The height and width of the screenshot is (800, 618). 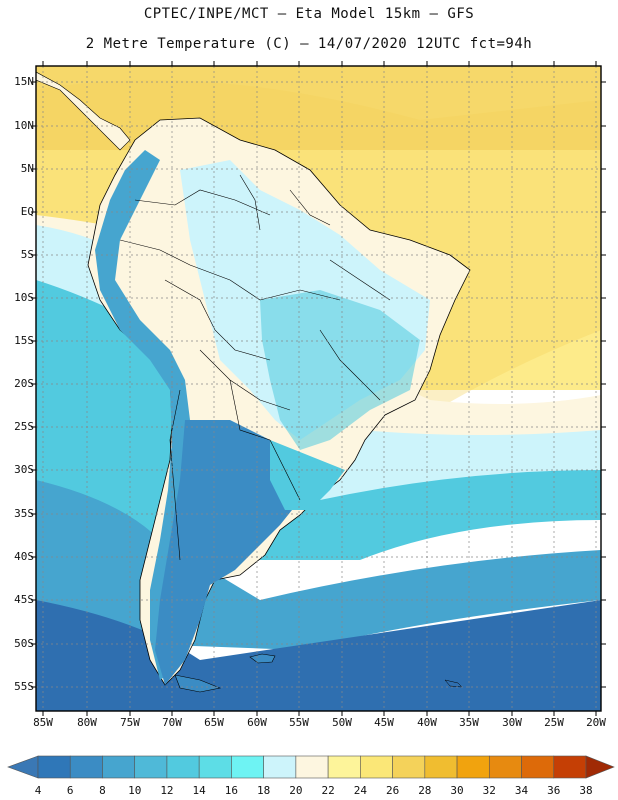 What do you see at coordinates (27, 211) in the screenshot?
I see `lat-label: EQ` at bounding box center [27, 211].